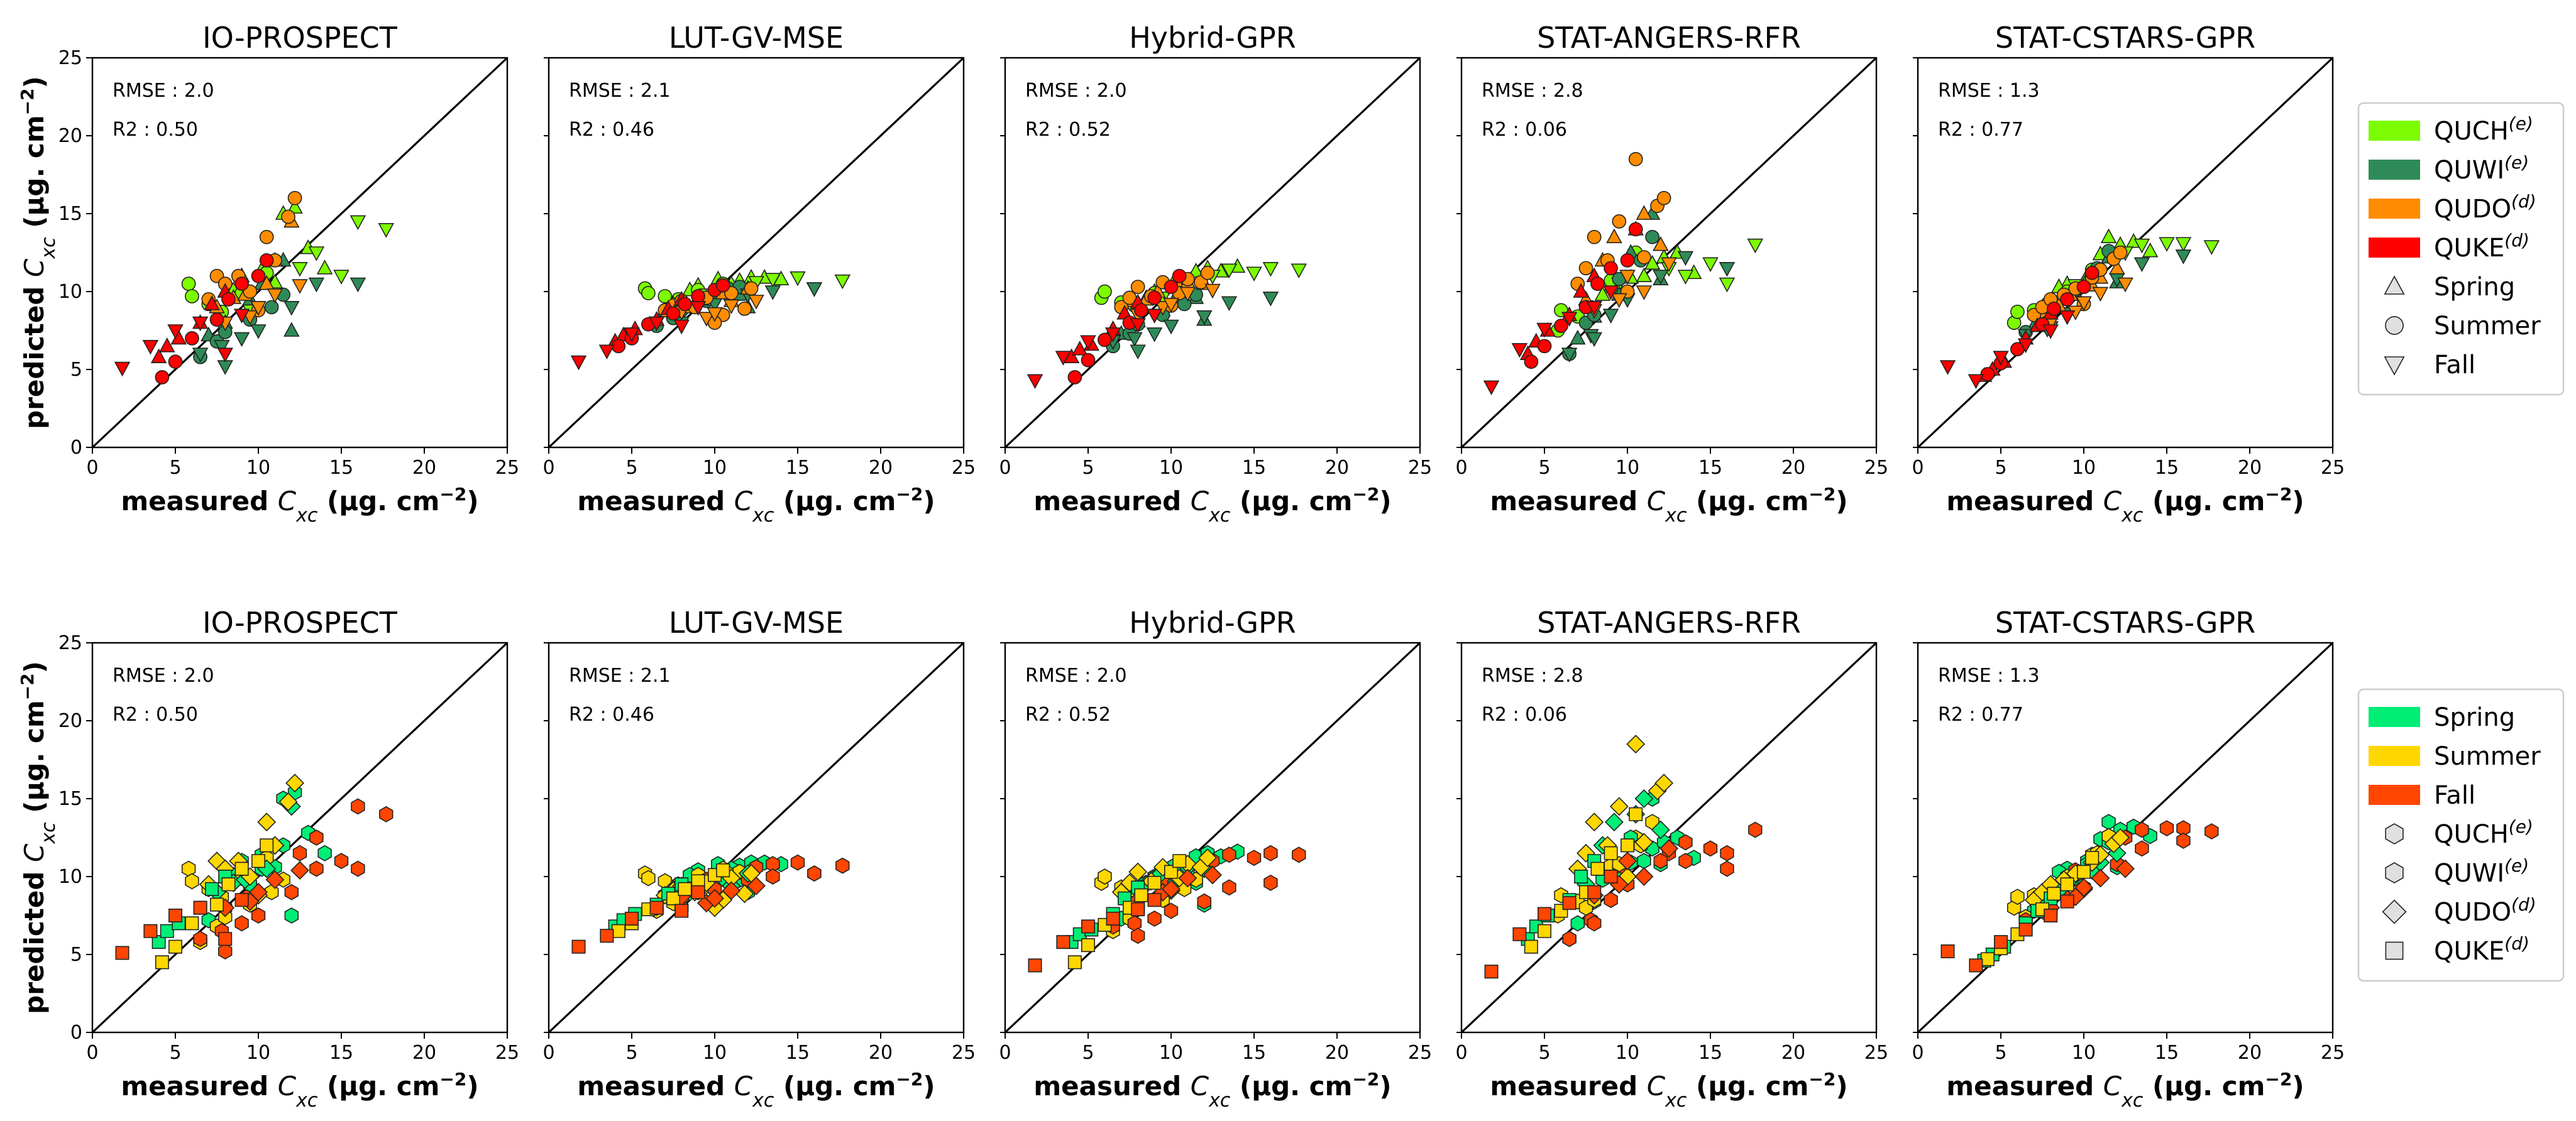 Image resolution: width=2576 pixels, height=1121 pixels. I want to click on legend-label: Summer, so click(2488, 326).